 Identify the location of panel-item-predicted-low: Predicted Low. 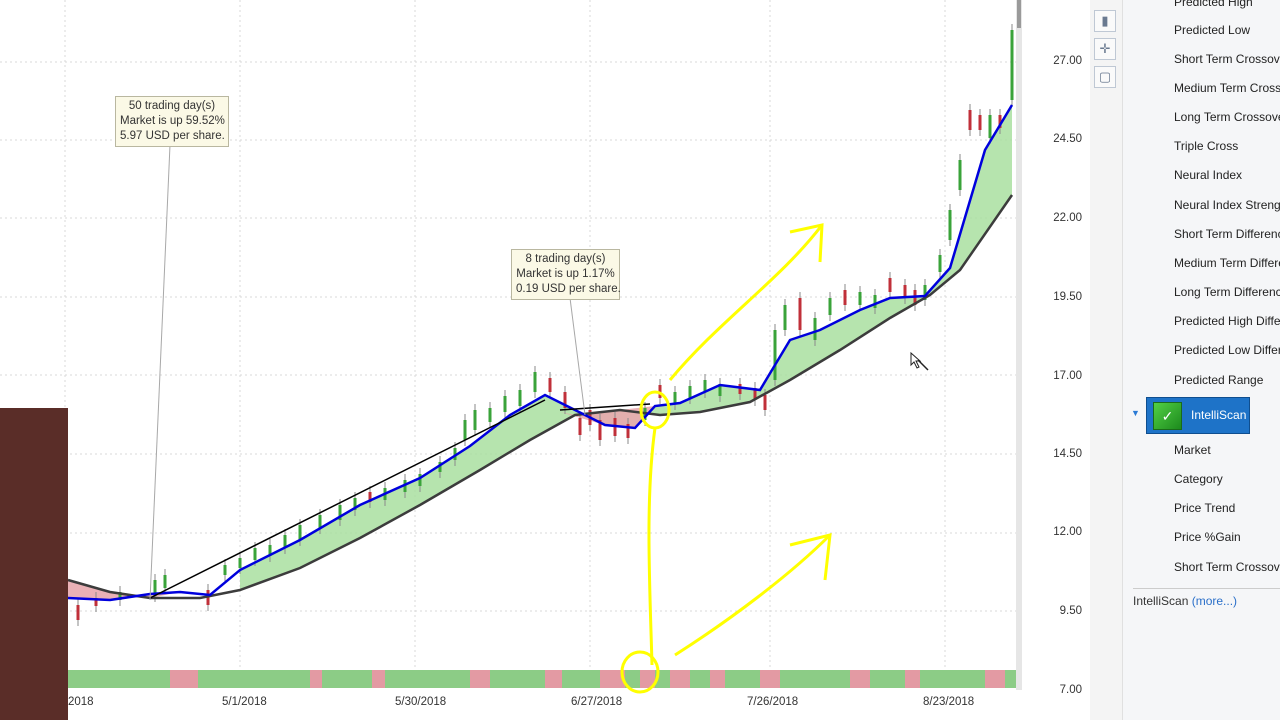
(1212, 30).